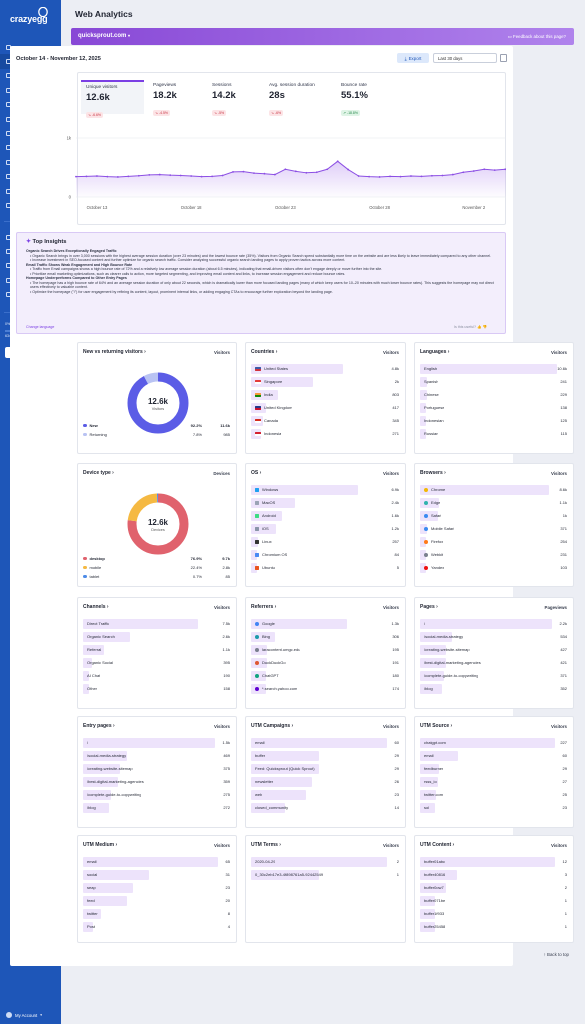 The image size is (585, 1024). Describe the element at coordinates (325, 528) in the screenshot. I see `table-row: iOS 1.2k` at that location.